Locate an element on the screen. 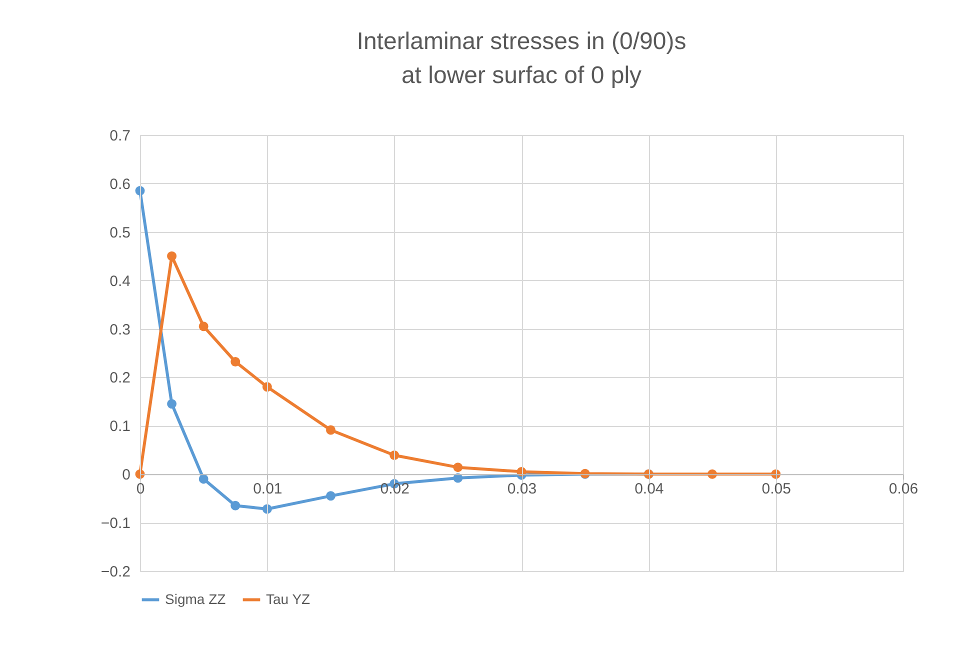 This screenshot has width=959, height=671. x-tick-label: 0.01 is located at coordinates (267, 489).